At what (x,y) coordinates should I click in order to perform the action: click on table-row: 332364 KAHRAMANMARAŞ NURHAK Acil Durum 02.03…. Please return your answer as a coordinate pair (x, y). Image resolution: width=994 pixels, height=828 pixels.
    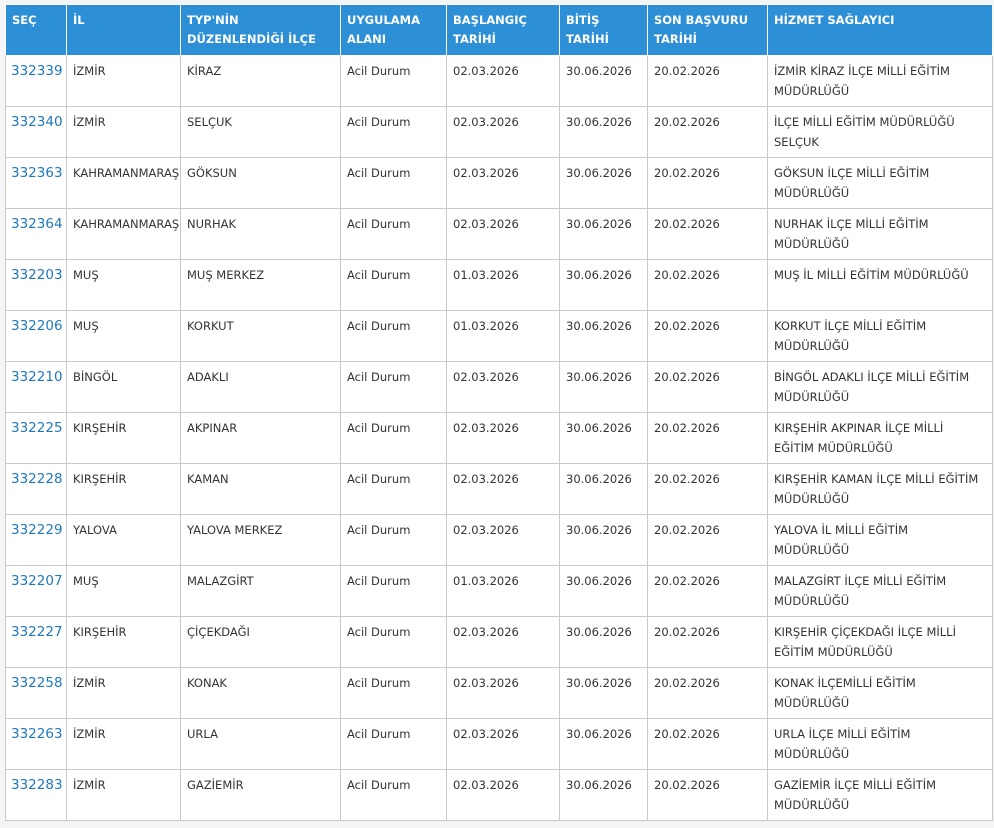
    Looking at the image, I should click on (499, 234).